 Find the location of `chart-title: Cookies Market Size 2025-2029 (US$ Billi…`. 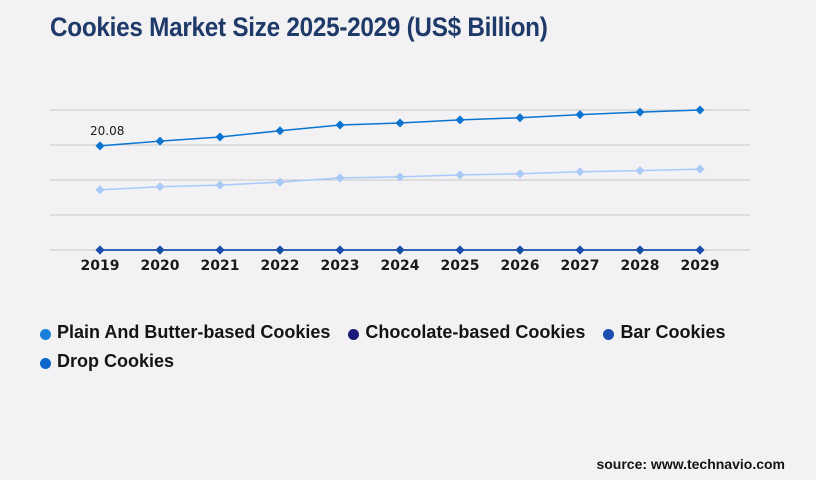

chart-title: Cookies Market Size 2025-2029 (US$ Billi… is located at coordinates (299, 27).